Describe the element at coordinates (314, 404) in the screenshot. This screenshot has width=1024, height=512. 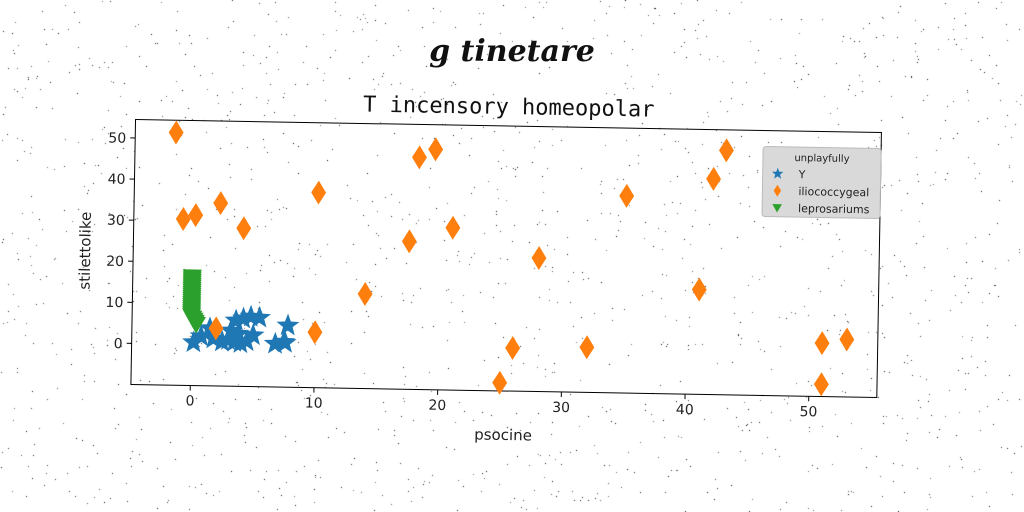
I see `x-tick-label: 10` at that location.